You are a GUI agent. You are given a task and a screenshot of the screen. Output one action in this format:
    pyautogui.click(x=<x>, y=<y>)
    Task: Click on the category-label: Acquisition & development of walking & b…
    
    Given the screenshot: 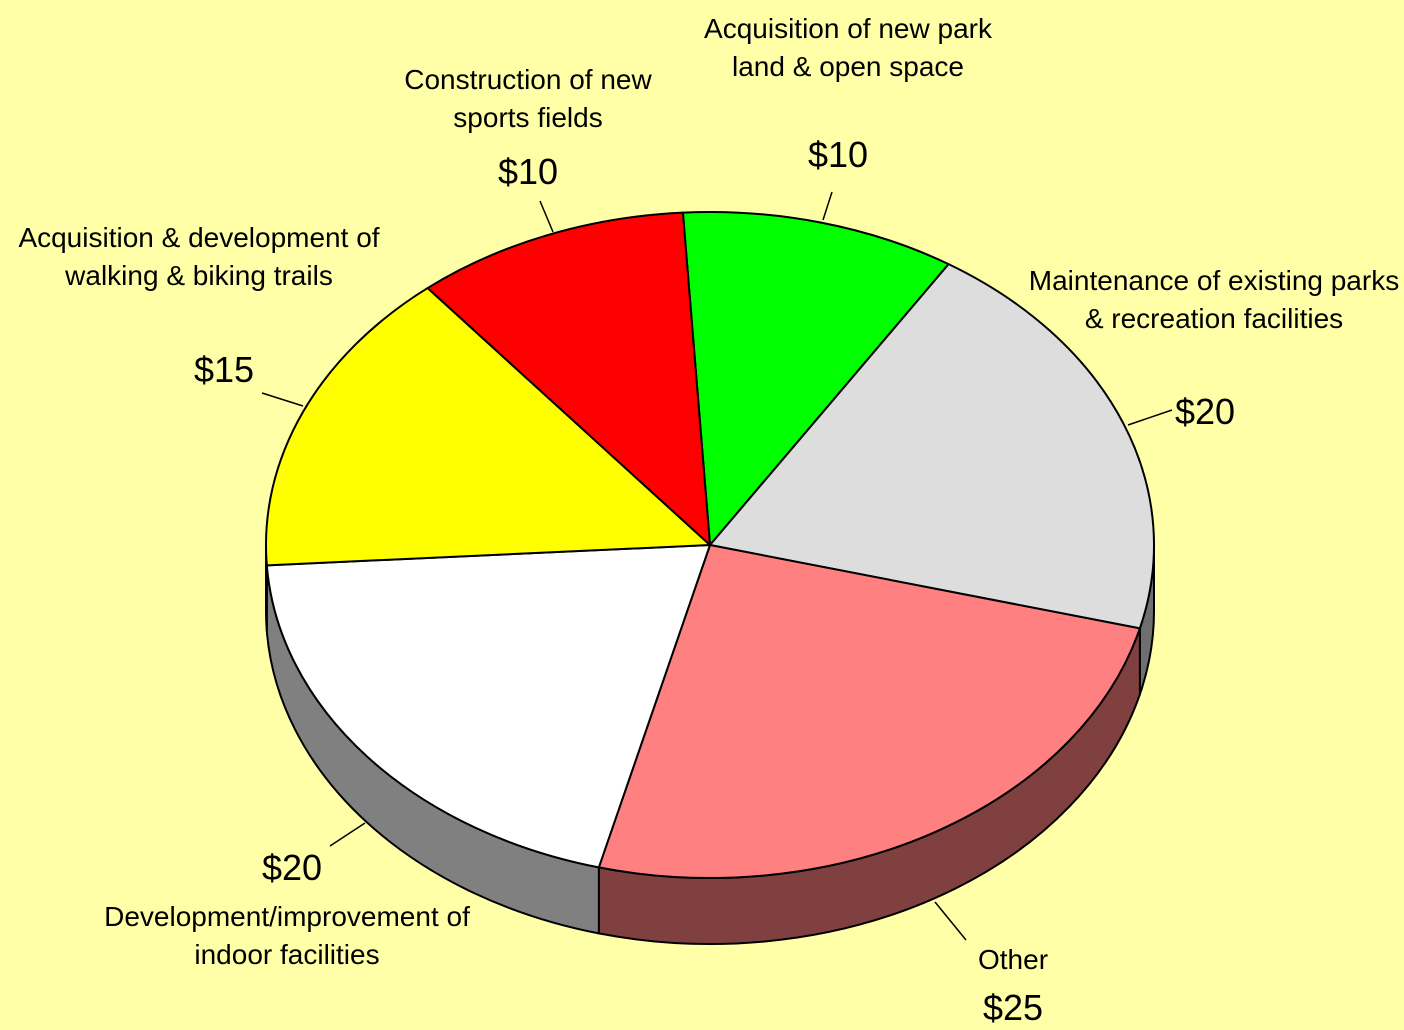 What is the action you would take?
    pyautogui.click(x=199, y=256)
    